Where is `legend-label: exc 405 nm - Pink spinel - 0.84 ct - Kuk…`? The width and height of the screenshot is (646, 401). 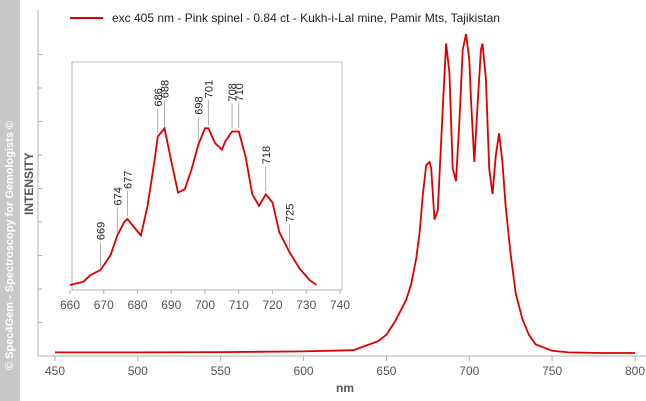
legend-label: exc 405 nm - Pink spinel - 0.84 ct - Kuk… is located at coordinates (306, 18).